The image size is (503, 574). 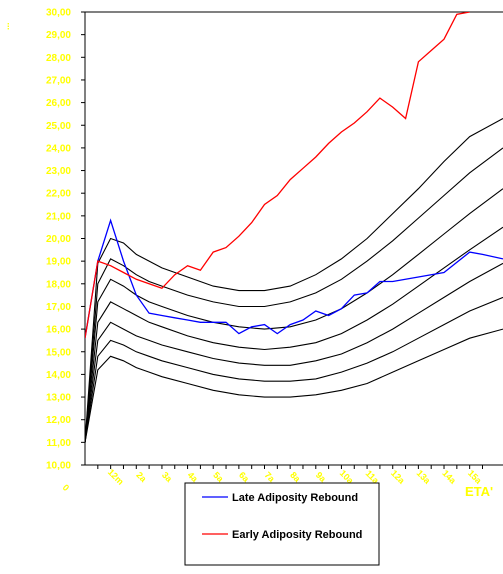 What do you see at coordinates (141, 477) in the screenshot?
I see `x-tick-label: 2a` at bounding box center [141, 477].